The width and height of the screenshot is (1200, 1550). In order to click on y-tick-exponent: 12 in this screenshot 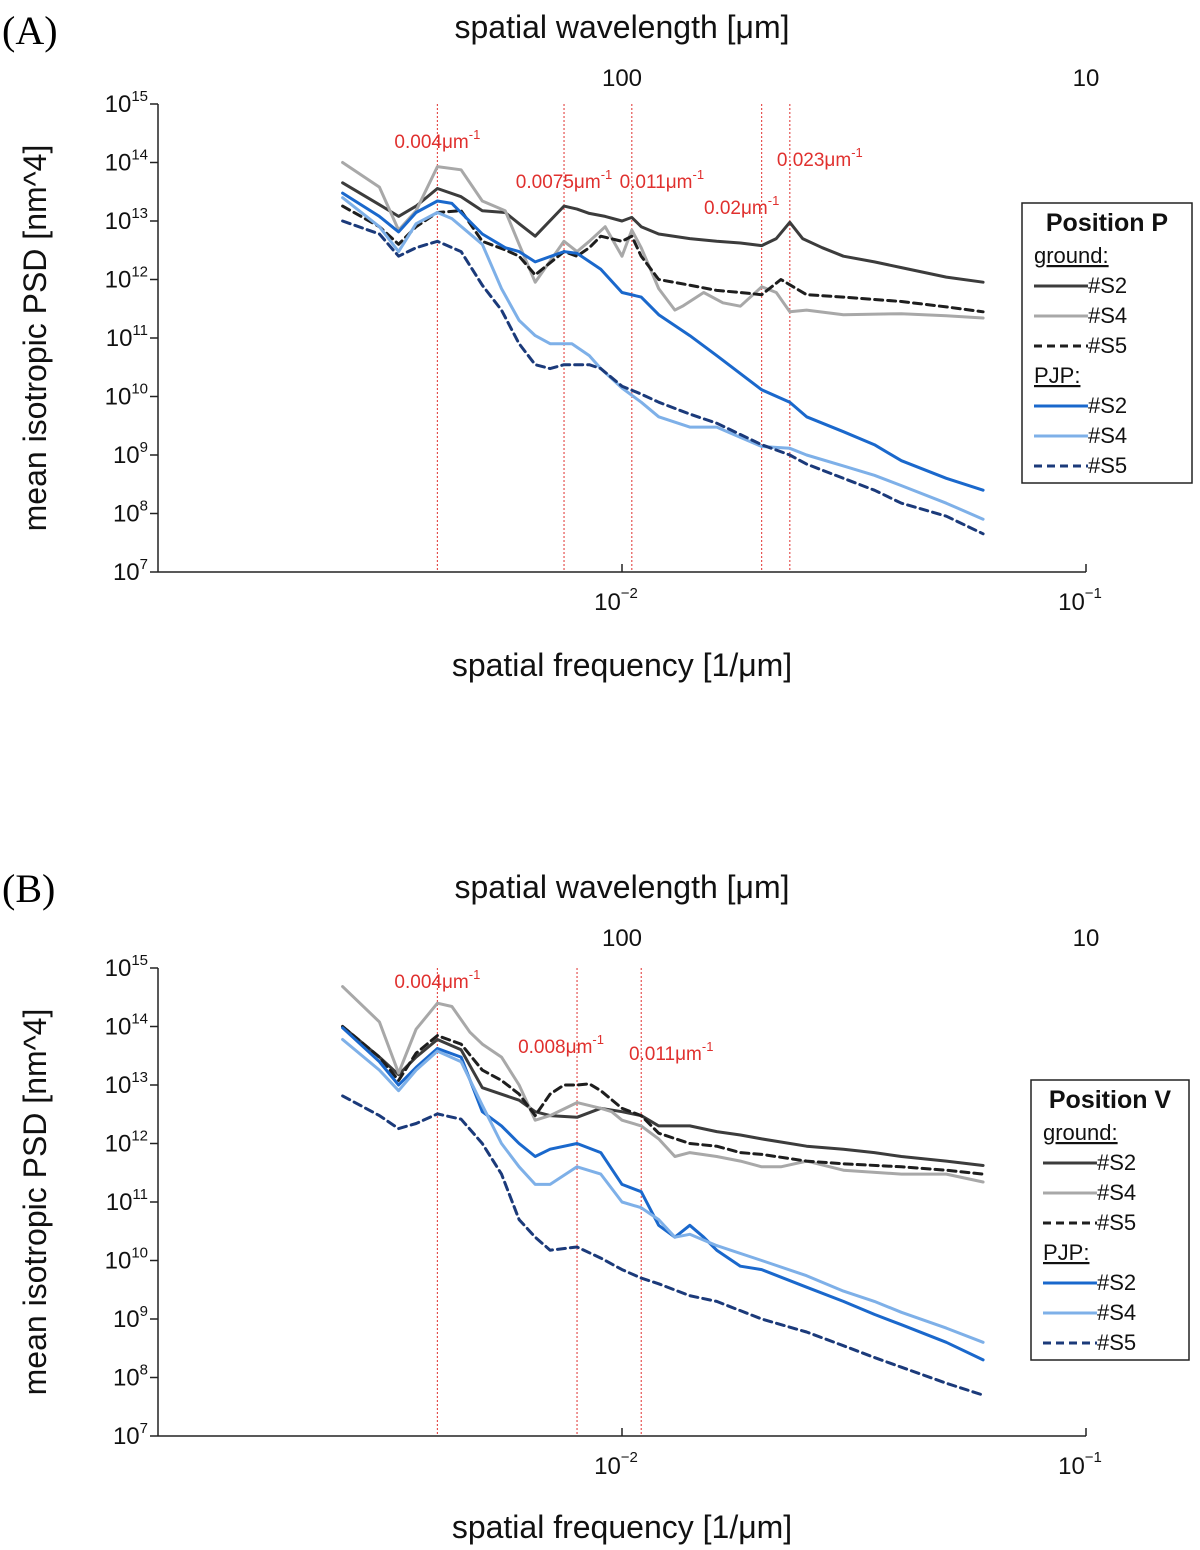, I will do `click(139, 272)`.